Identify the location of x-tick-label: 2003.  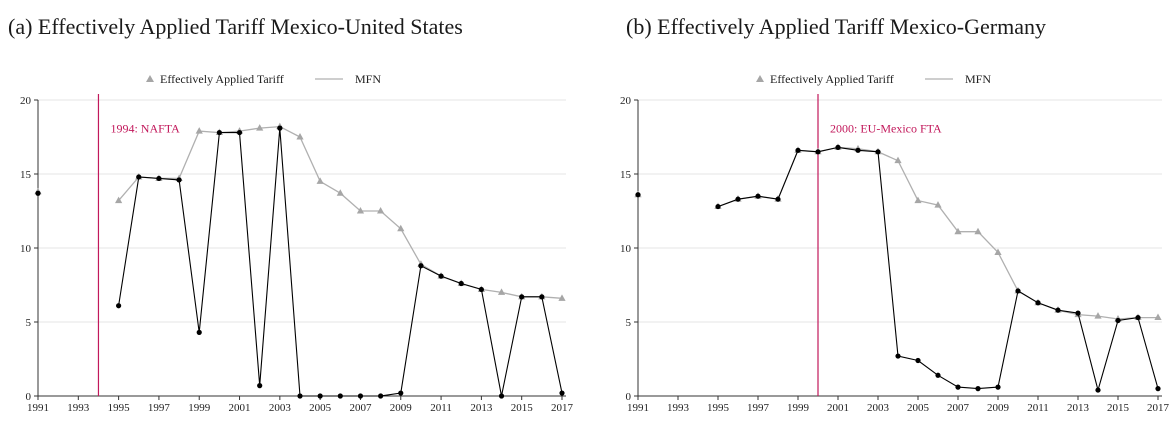
(878, 408).